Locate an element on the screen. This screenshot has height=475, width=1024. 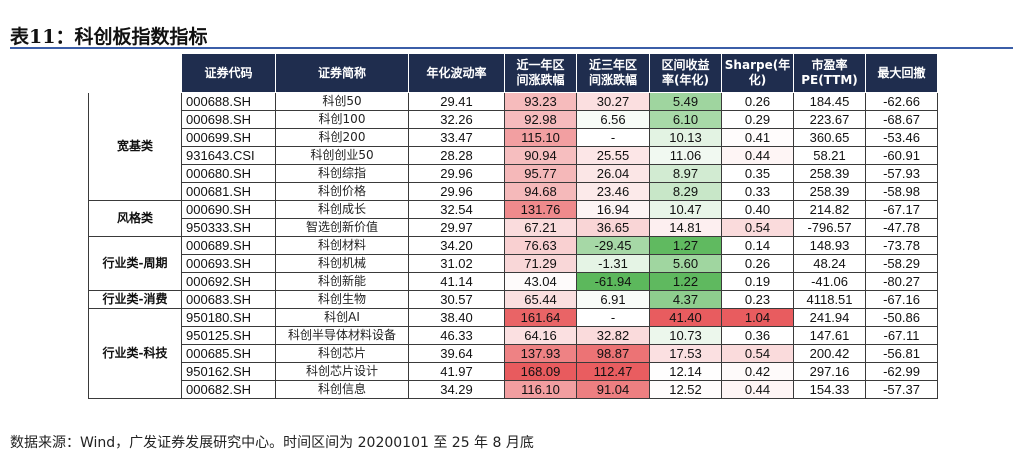
code-cell: 950333.SH is located at coordinates (228, 227).